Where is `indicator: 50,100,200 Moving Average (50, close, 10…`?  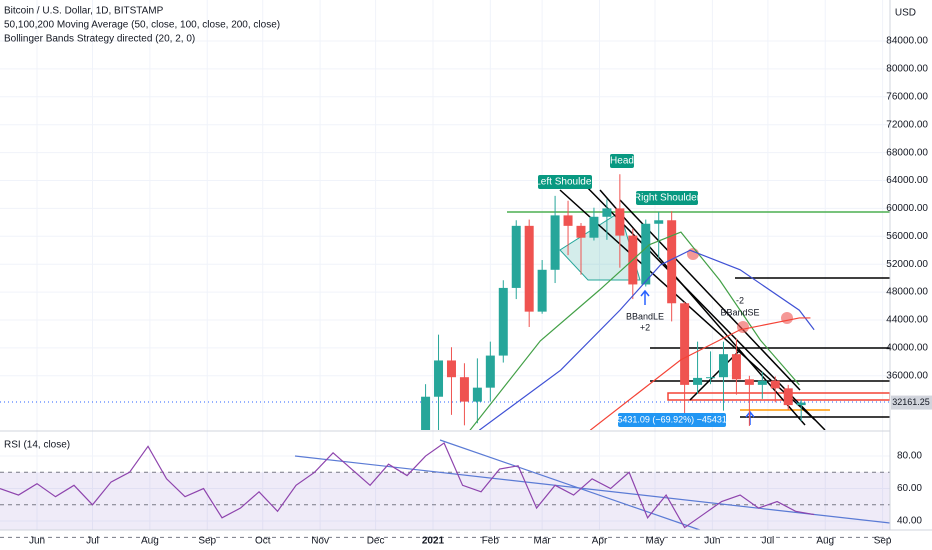
indicator: 50,100,200 Moving Average (50, close, 10… is located at coordinates (142, 25).